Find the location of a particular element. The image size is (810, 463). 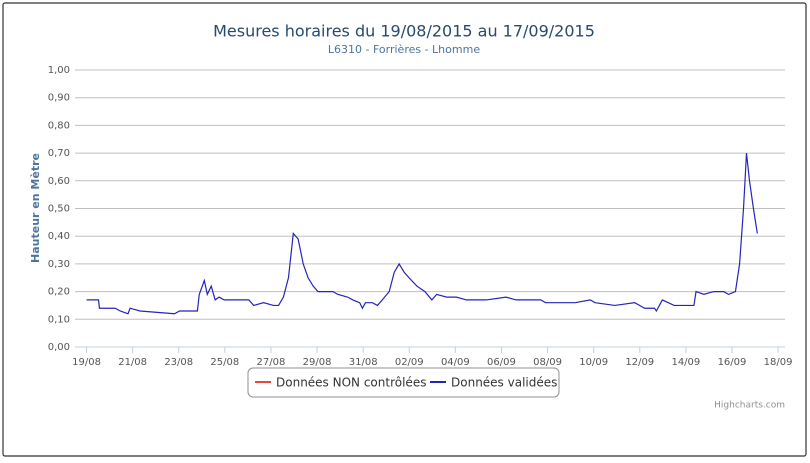

x-tick-label: 31/08 is located at coordinates (363, 362).